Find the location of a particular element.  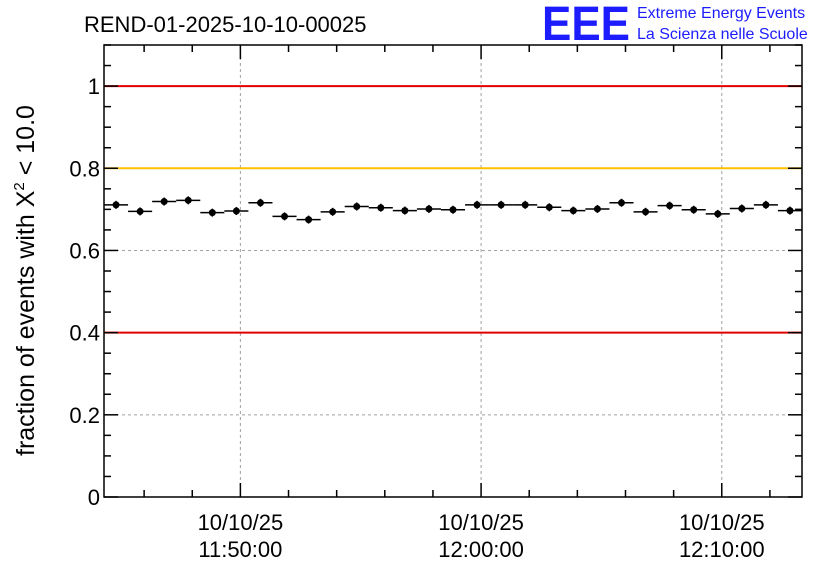

logo-line-2: La Scienza nelle Scuole is located at coordinates (722, 34).